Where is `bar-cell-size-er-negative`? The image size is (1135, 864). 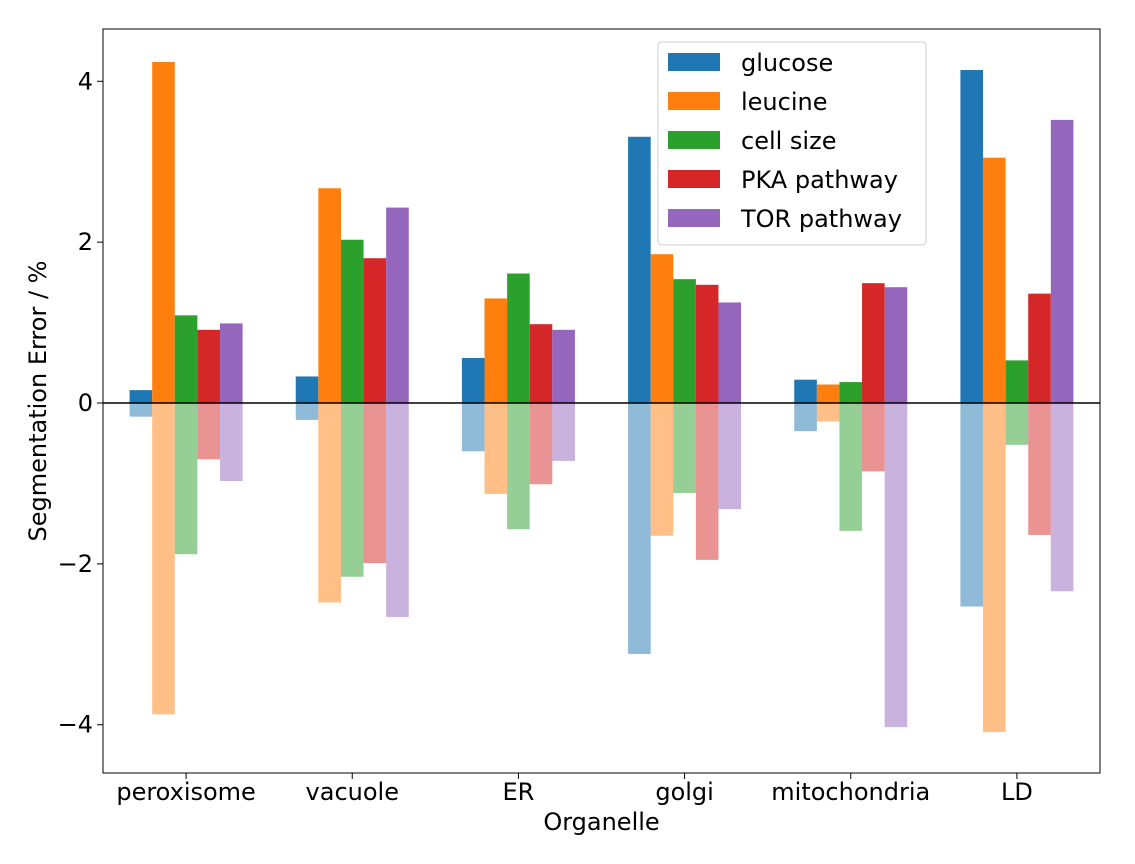 bar-cell-size-er-negative is located at coordinates (518, 466).